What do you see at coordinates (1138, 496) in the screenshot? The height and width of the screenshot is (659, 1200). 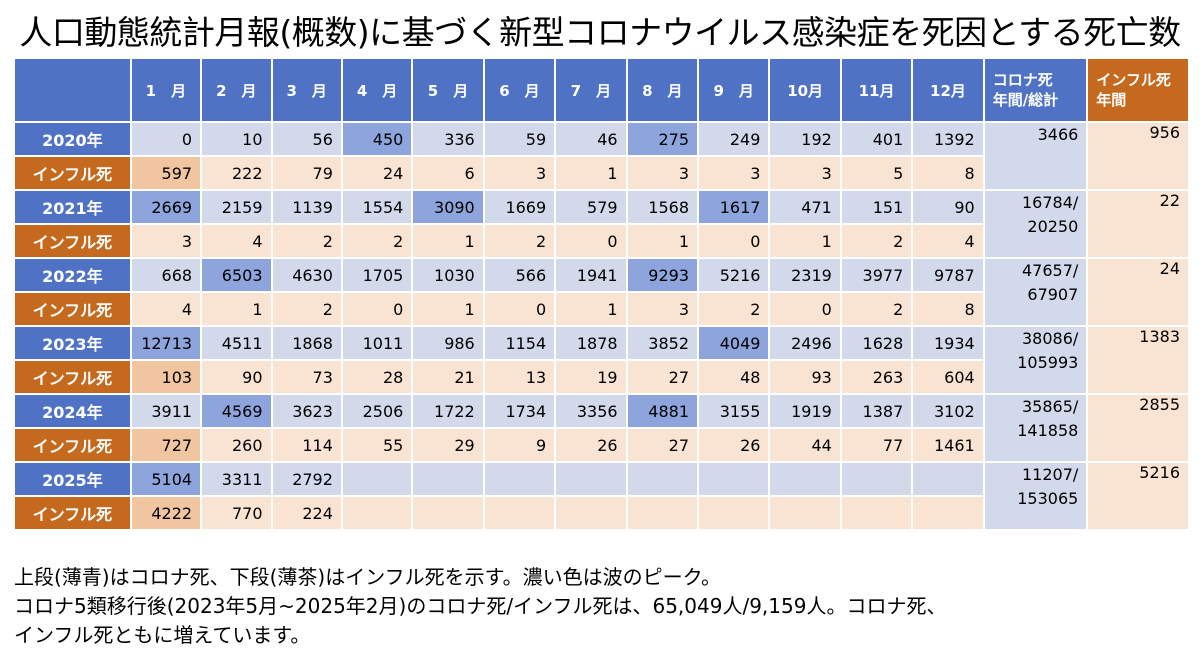 I see `flu-annual-cell: 5216` at bounding box center [1138, 496].